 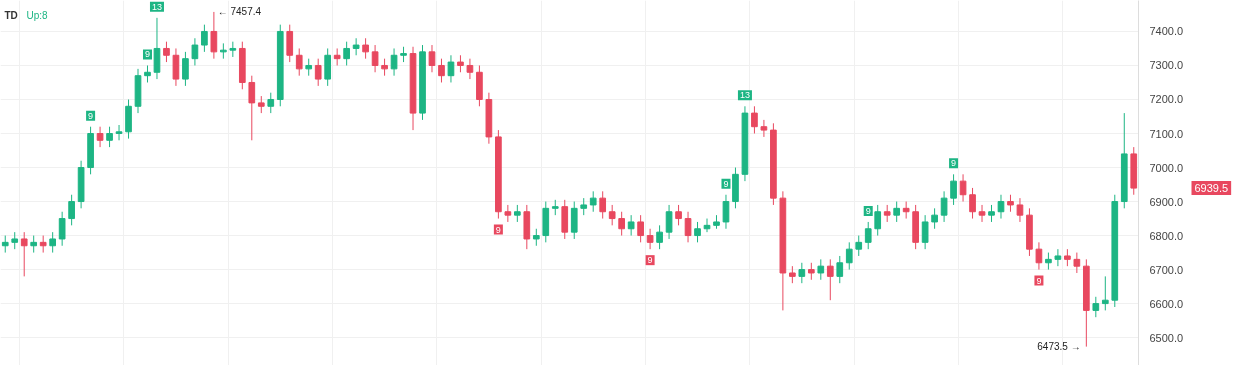 I want to click on y-tick-label: 7100.0, so click(x=1166, y=133).